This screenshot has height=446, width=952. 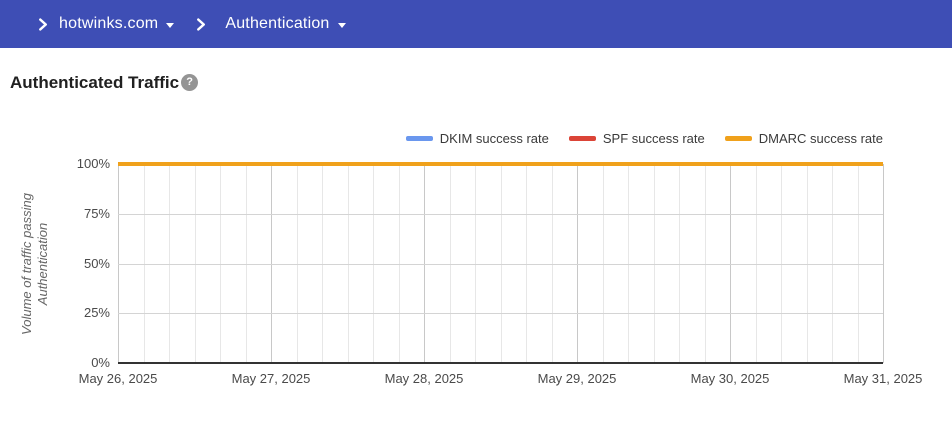 What do you see at coordinates (577, 378) in the screenshot?
I see `x-axis-label: May 29, 2025` at bounding box center [577, 378].